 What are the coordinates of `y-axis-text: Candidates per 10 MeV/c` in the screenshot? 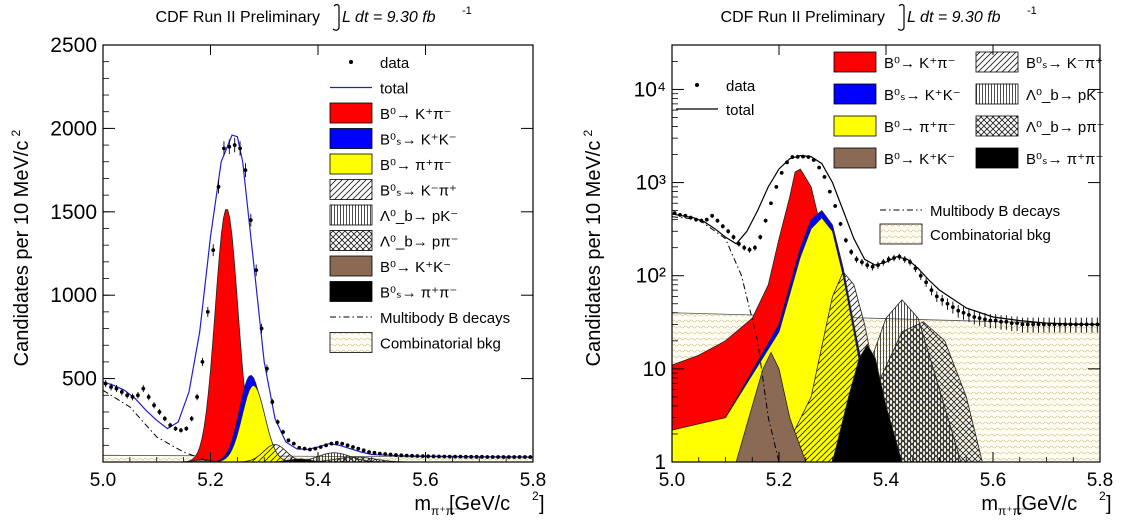 It's located at (22, 254).